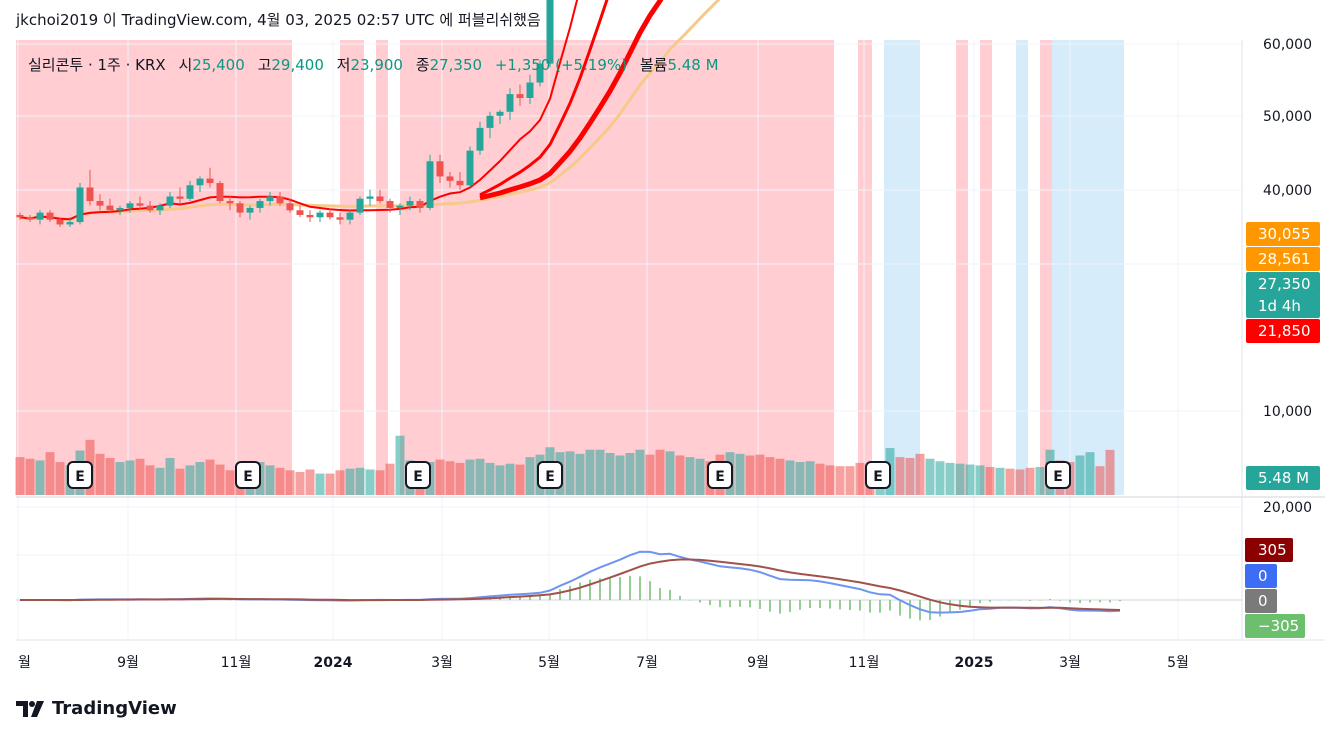 This screenshot has height=735, width=1341. What do you see at coordinates (57, 20) in the screenshot?
I see `author-name: jkchoi2019` at bounding box center [57, 20].